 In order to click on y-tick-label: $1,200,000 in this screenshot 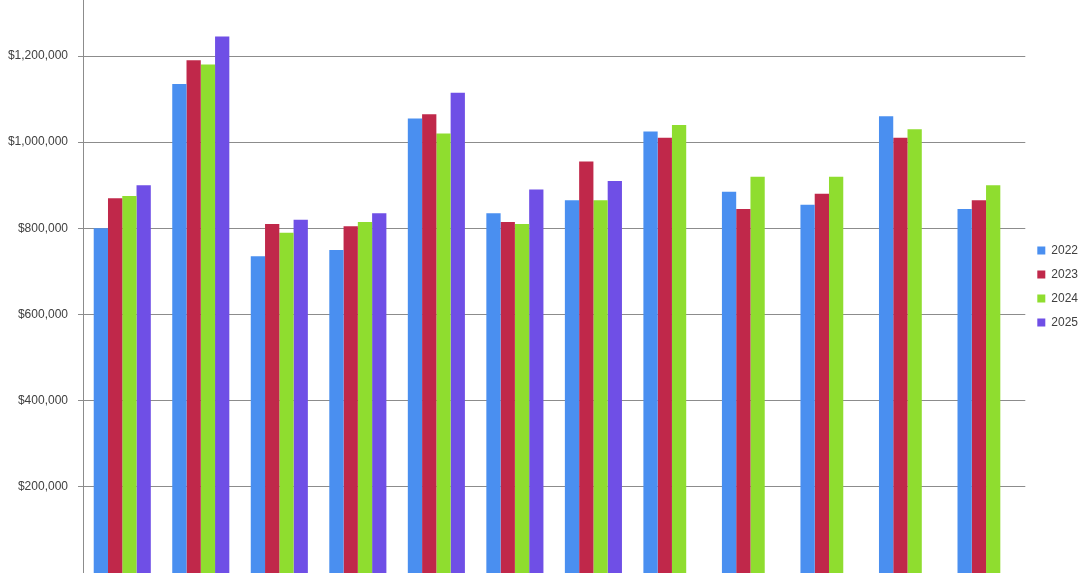, I will do `click(38, 55)`.